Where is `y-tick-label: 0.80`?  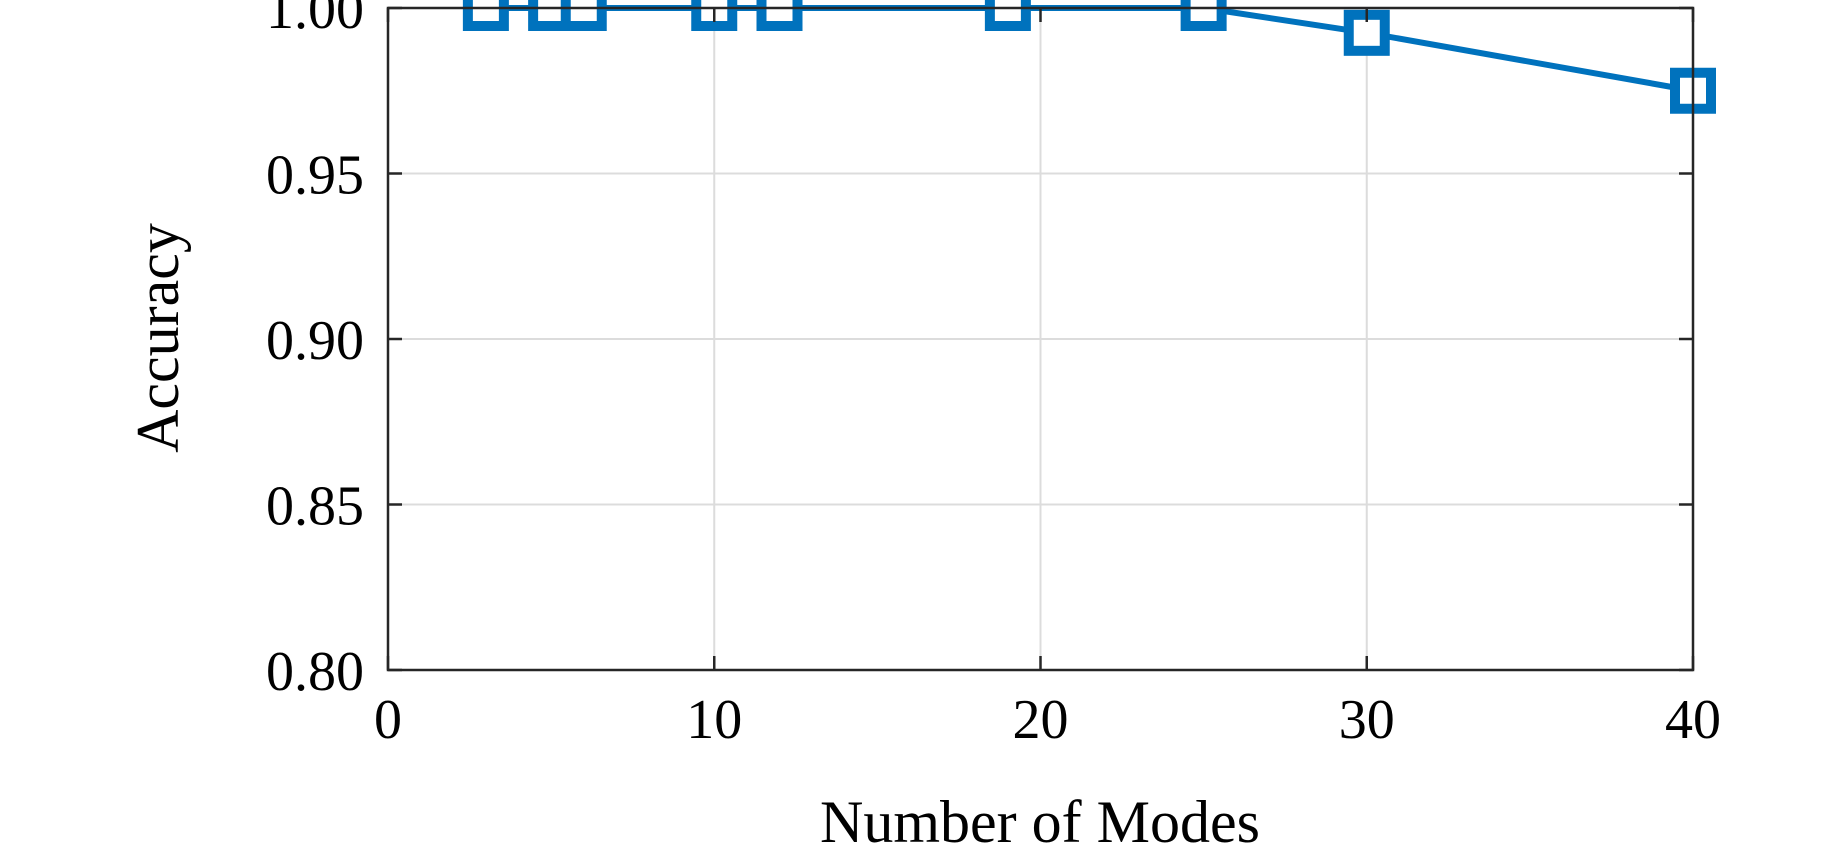
y-tick-label: 0.80 is located at coordinates (315, 672).